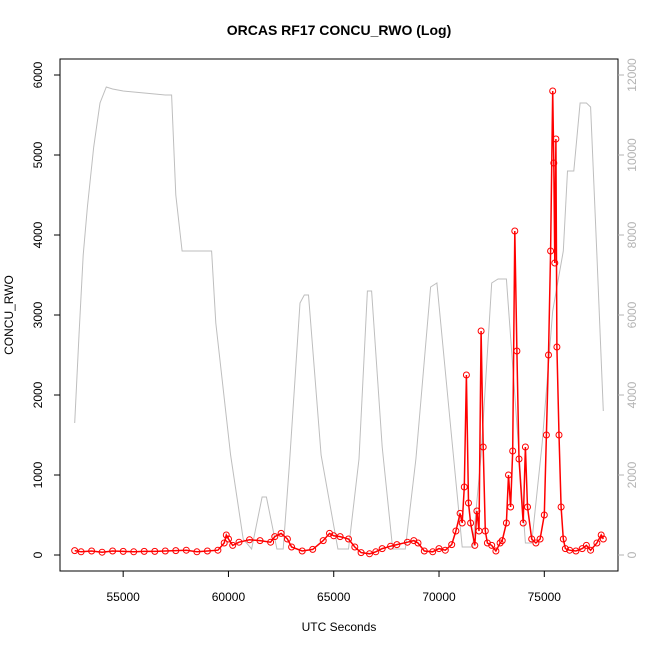  Describe the element at coordinates (339, 30) in the screenshot. I see `chart-title: ORCAS RF17 CONCU_RWO (Log)` at that location.